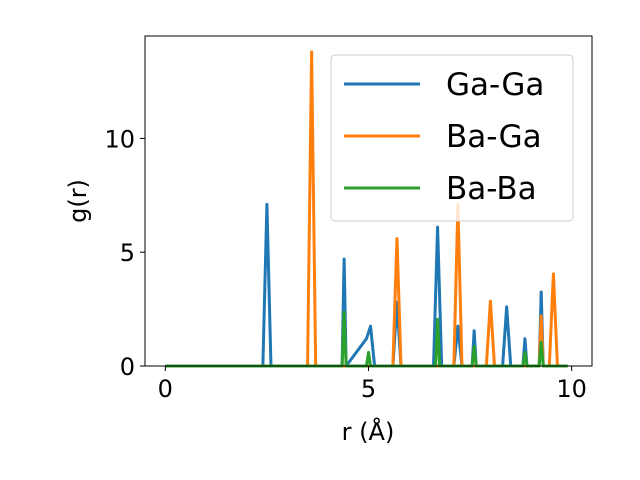 Image resolution: width=640 pixels, height=480 pixels. I want to click on y-tick-label: 10, so click(119, 139).